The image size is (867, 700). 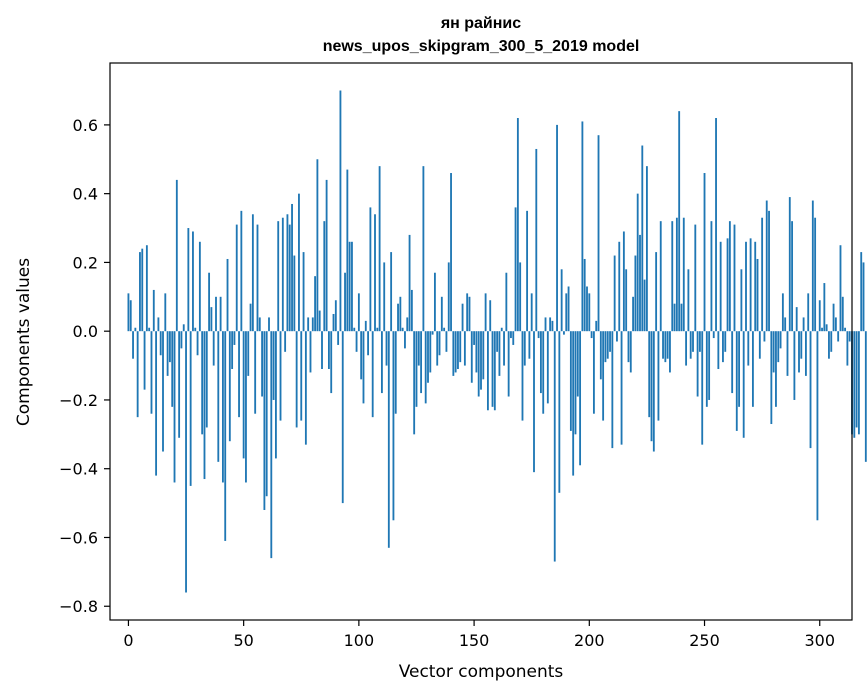 I want to click on y-tick-label: −0.2, so click(x=78, y=400).